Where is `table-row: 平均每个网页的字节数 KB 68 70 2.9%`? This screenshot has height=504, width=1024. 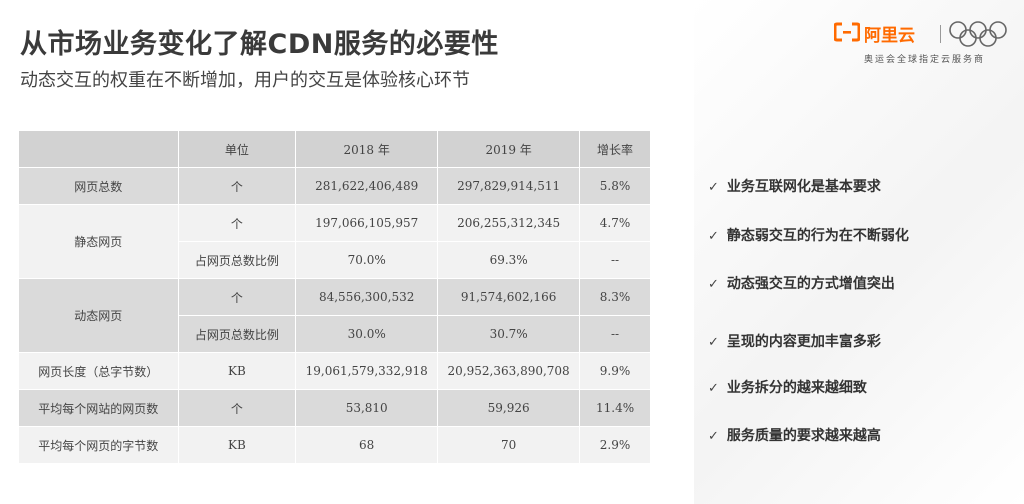 table-row: 平均每个网页的字节数 KB 68 70 2.9% is located at coordinates (334, 445).